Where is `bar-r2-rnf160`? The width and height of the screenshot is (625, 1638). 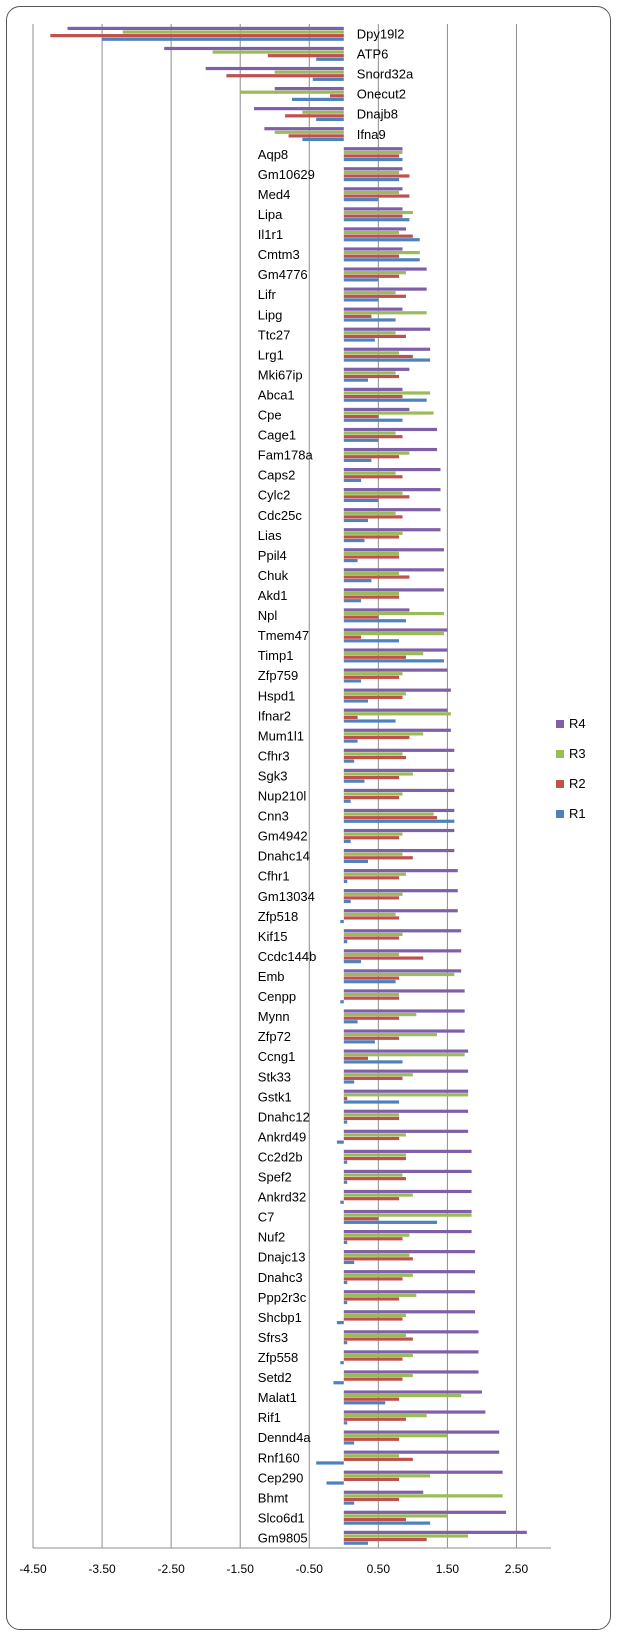 bar-r2-rnf160 is located at coordinates (378, 1459).